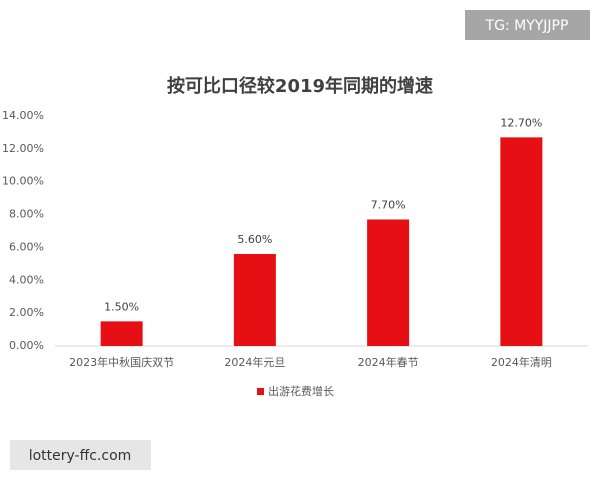 The image size is (600, 480). What do you see at coordinates (26, 214) in the screenshot?
I see `y-tick-label: 8.00%` at bounding box center [26, 214].